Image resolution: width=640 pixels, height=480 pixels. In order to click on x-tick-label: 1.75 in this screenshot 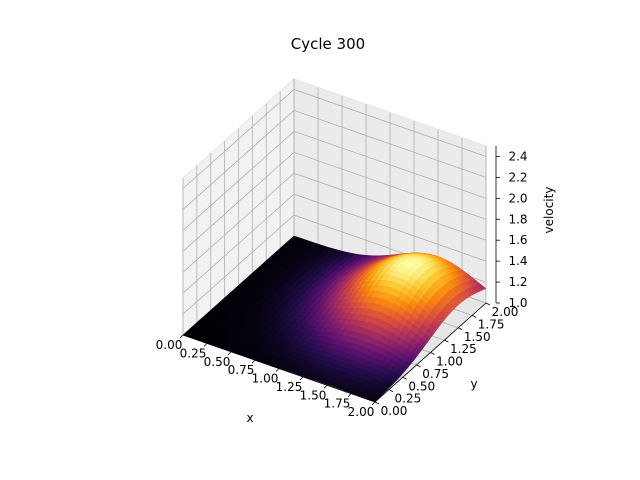, I will do `click(337, 404)`.